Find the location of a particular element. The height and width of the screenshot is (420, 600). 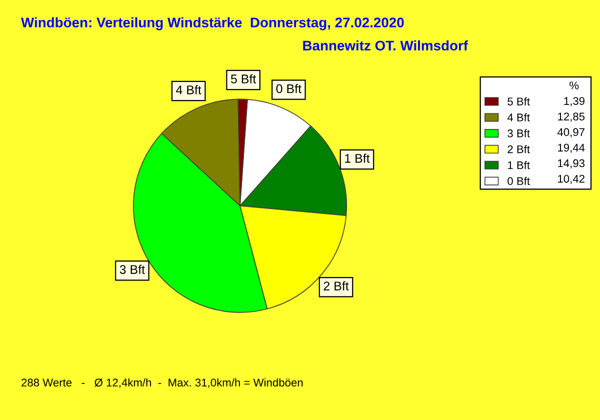

text: 288 Werte - Ø 12,4km/h - Max. 31,0km/h = Windböen is located at coordinates (162, 383).